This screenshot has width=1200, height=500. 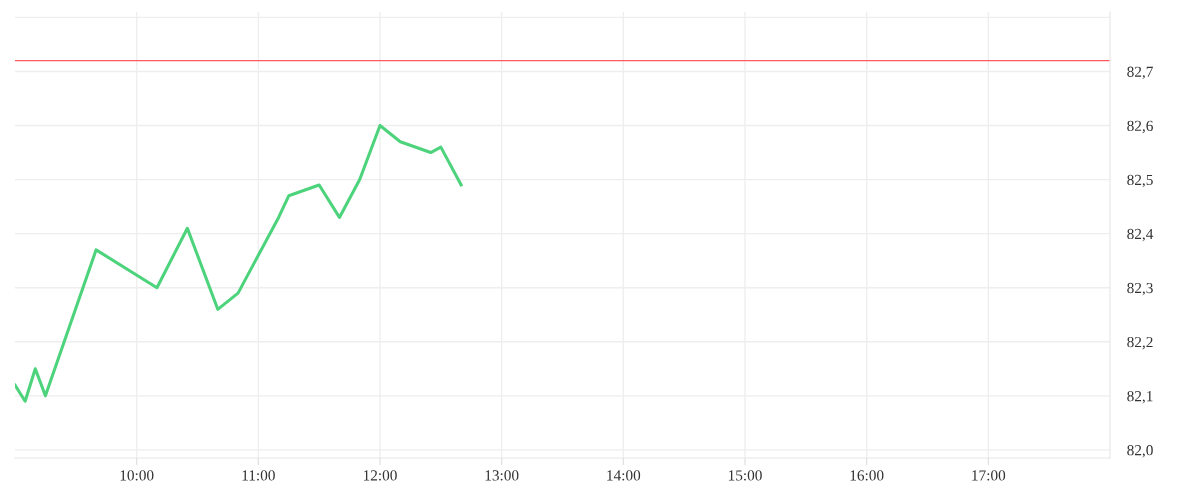 What do you see at coordinates (502, 475) in the screenshot?
I see `x-tick-label: 13:00` at bounding box center [502, 475].